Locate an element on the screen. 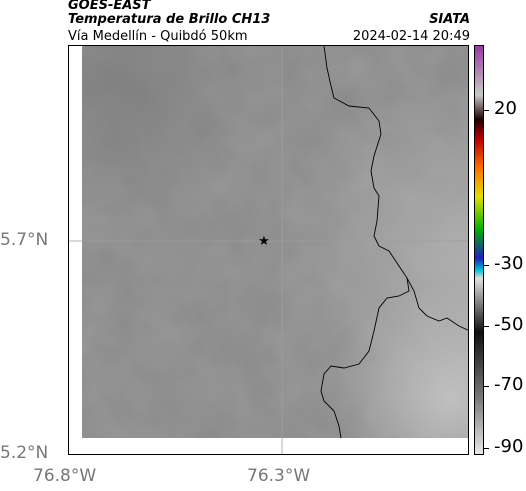  colorbar-label-minus70: -70 is located at coordinates (509, 384).